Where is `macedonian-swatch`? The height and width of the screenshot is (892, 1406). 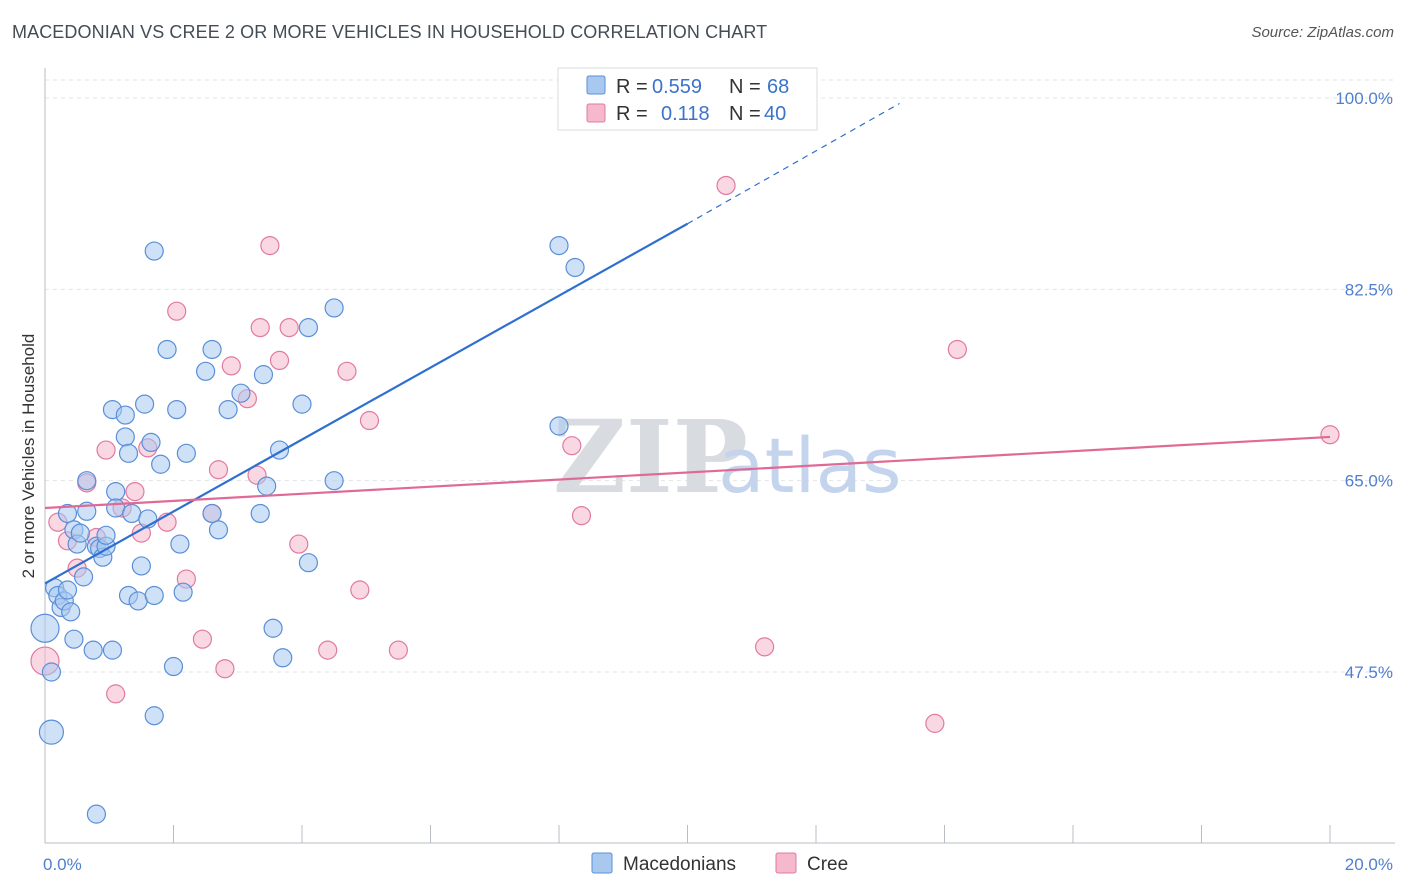 macedonian-swatch is located at coordinates (596, 85).